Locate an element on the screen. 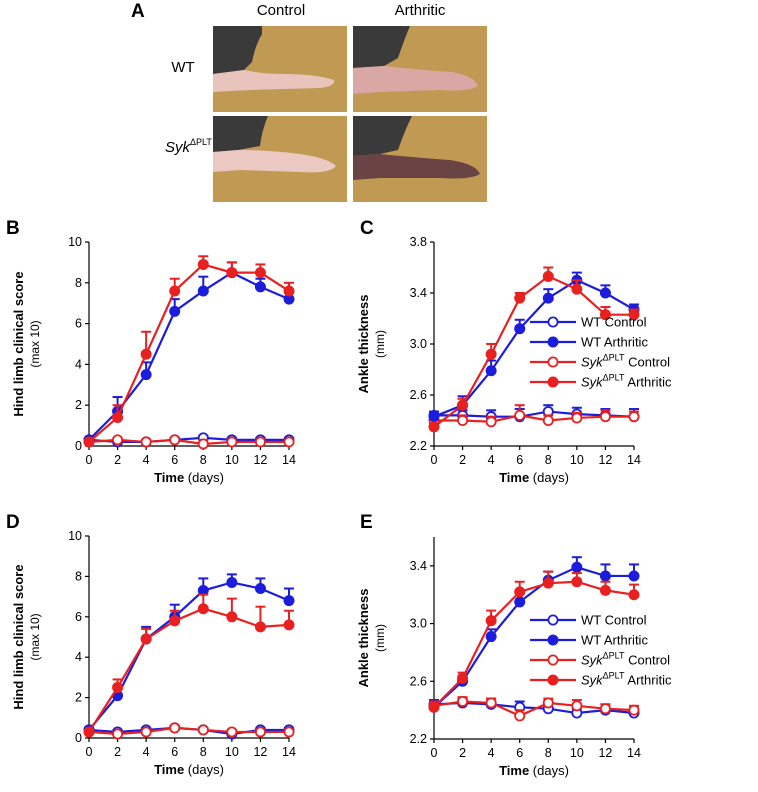  chart-d-ytick-label: 2 is located at coordinates (78, 698).